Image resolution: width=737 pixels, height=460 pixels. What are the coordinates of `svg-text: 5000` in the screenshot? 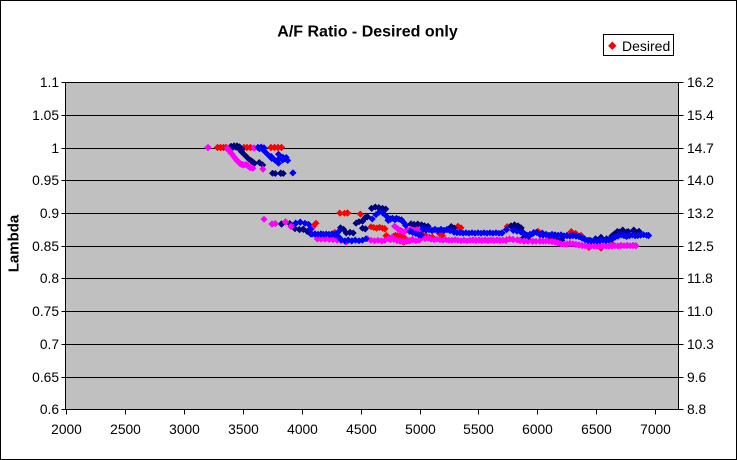 It's located at (420, 429).